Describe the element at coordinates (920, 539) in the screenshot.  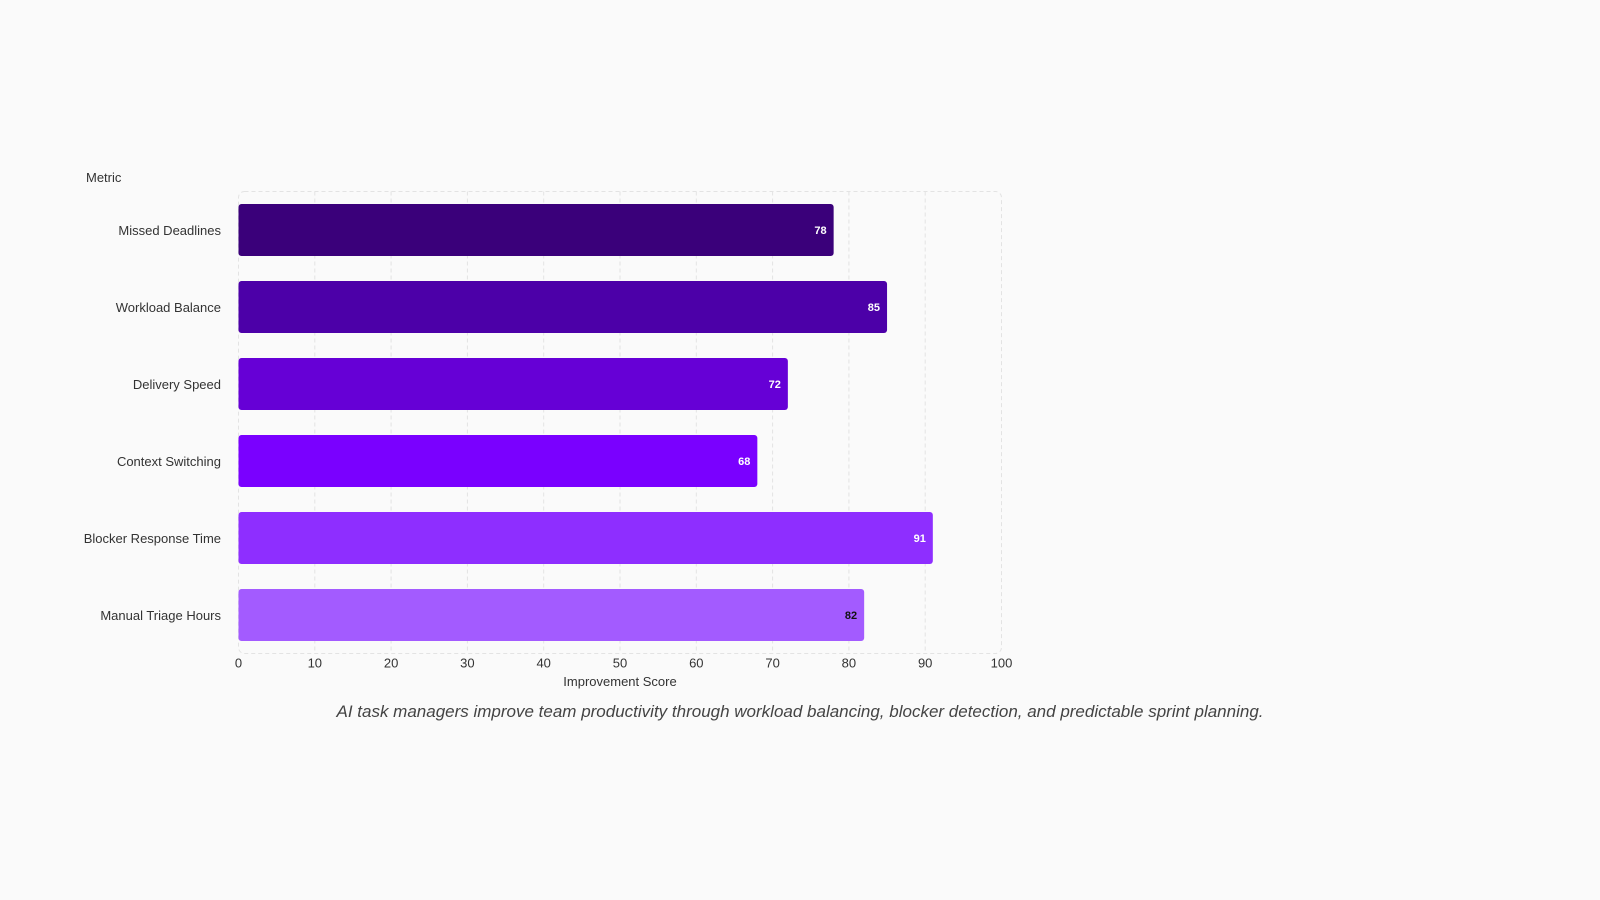
I see `bar-value-label: 91` at that location.